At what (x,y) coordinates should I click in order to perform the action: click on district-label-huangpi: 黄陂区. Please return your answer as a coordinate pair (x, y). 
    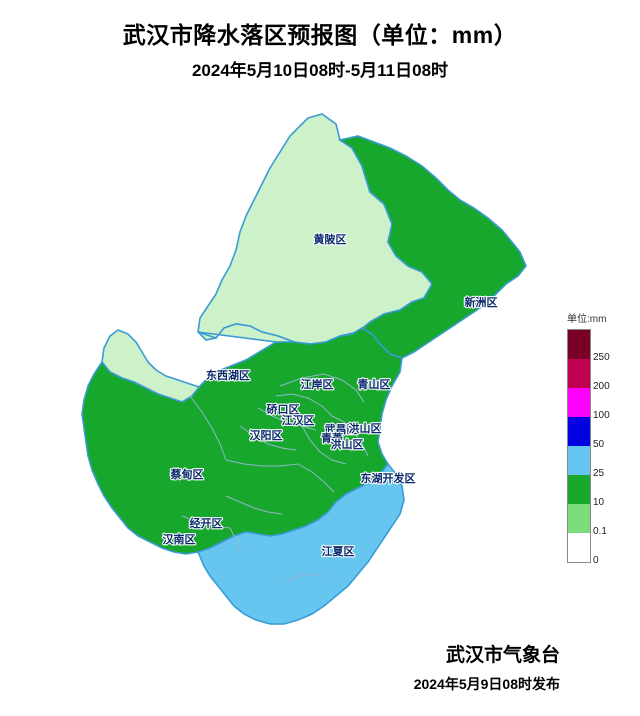
    Looking at the image, I should click on (330, 239).